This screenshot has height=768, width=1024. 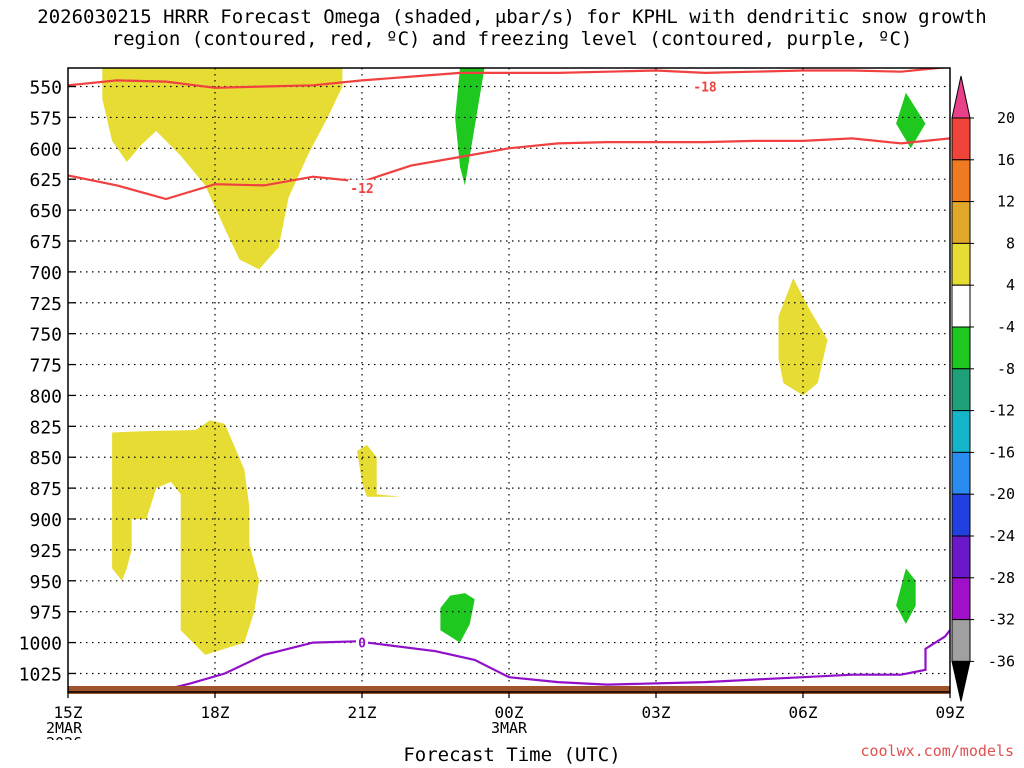 What do you see at coordinates (1006, 160) in the screenshot?
I see `colorbar-label: 16` at bounding box center [1006, 160].